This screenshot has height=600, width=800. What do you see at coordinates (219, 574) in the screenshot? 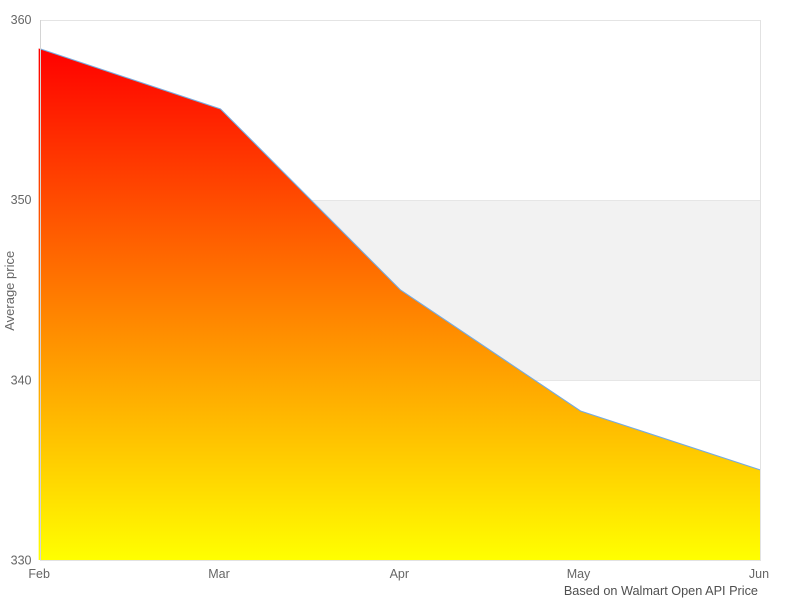
I see `svg-text: Mar` at bounding box center [219, 574].